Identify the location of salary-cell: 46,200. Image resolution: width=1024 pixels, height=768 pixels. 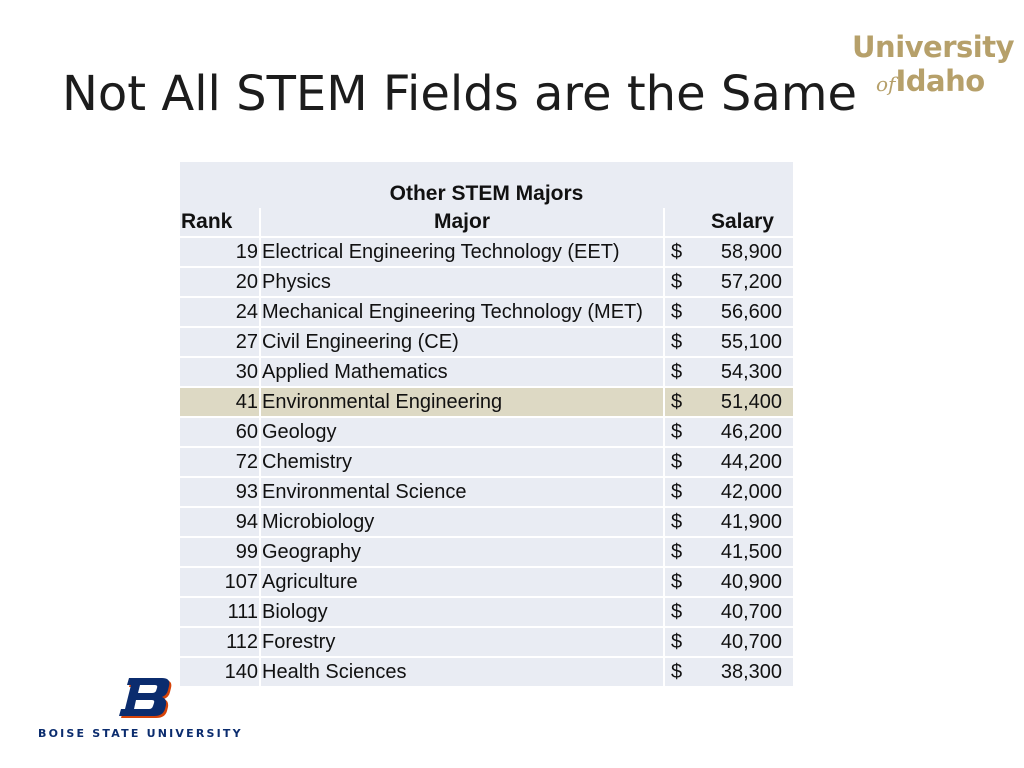
(746, 432).